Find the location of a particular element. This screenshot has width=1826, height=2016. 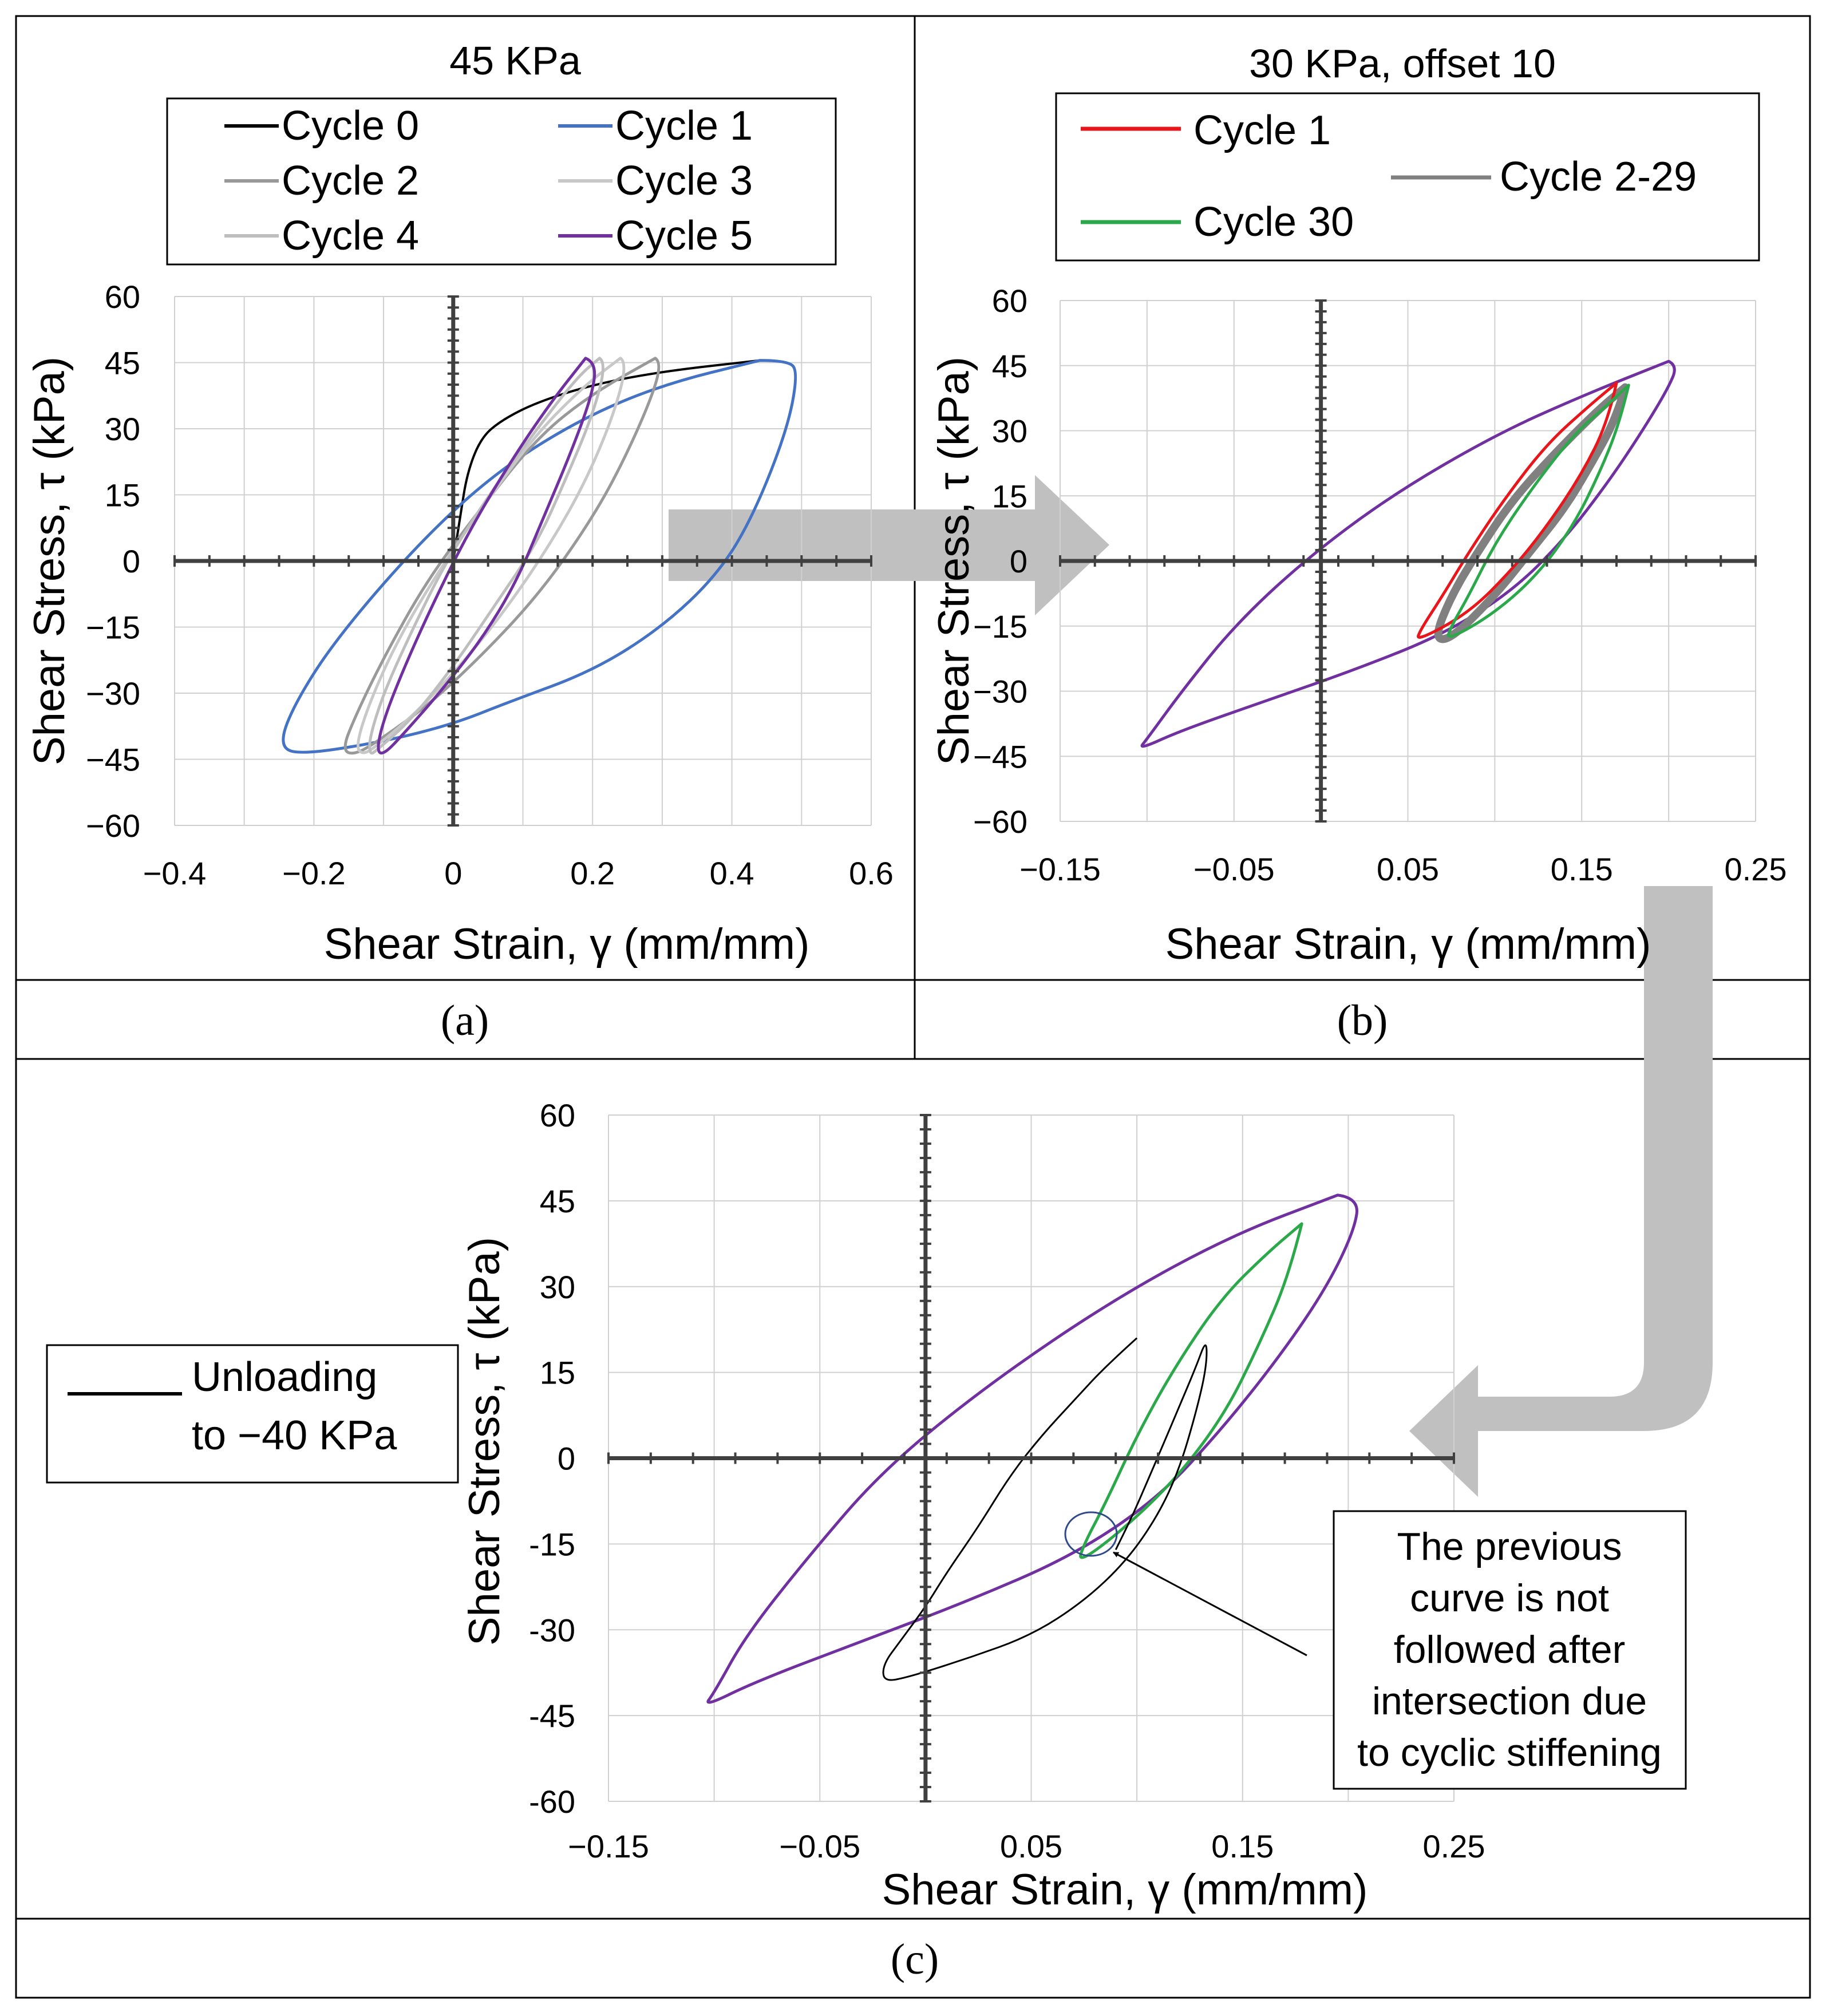

chart-a-x-tick-label: 0.6 is located at coordinates (871, 873).